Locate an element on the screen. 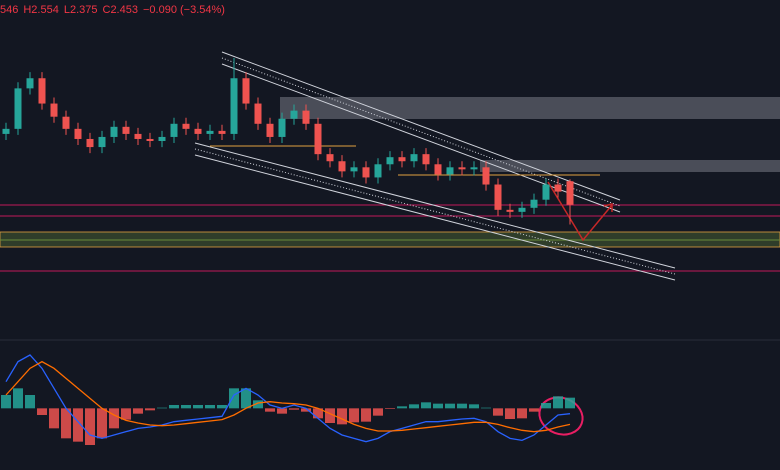 This screenshot has width=780, height=470. projection-arrow is located at coordinates (580, 211).